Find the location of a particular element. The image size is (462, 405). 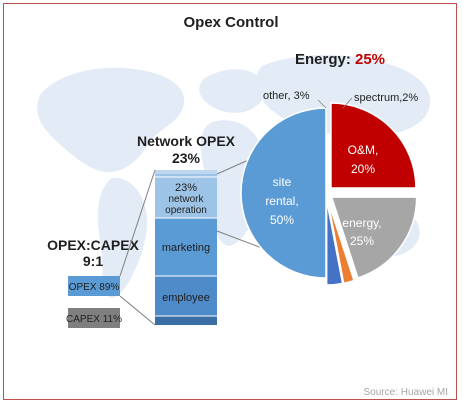

pie-label-site-rental-1: site is located at coordinates (282, 182).